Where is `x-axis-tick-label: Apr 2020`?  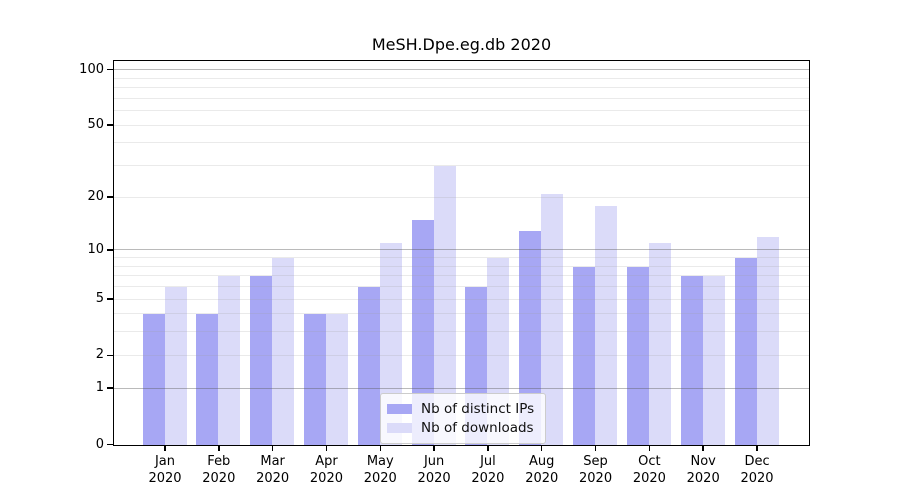
x-axis-tick-label: Apr 2020 is located at coordinates (326, 470).